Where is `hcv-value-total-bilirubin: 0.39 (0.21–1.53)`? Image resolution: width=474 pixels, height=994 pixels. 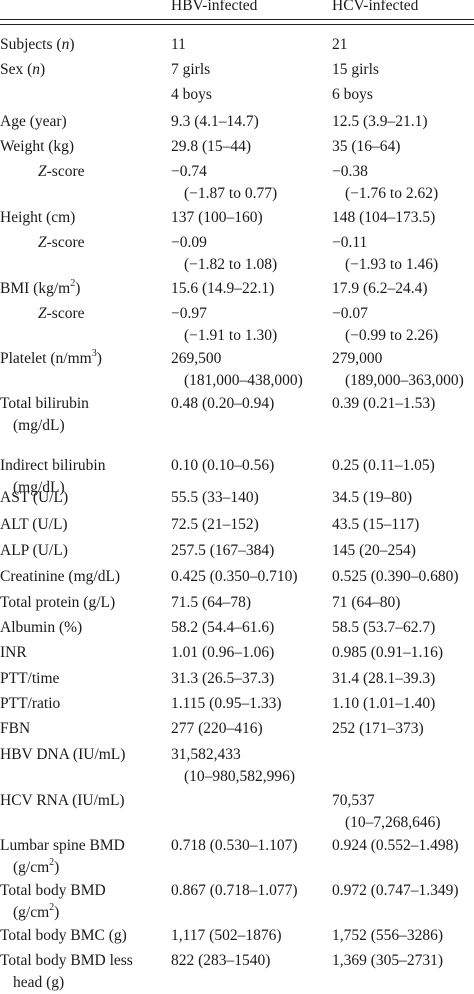
hcv-value-total-bilirubin: 0.39 (0.21–1.53) is located at coordinates (384, 403).